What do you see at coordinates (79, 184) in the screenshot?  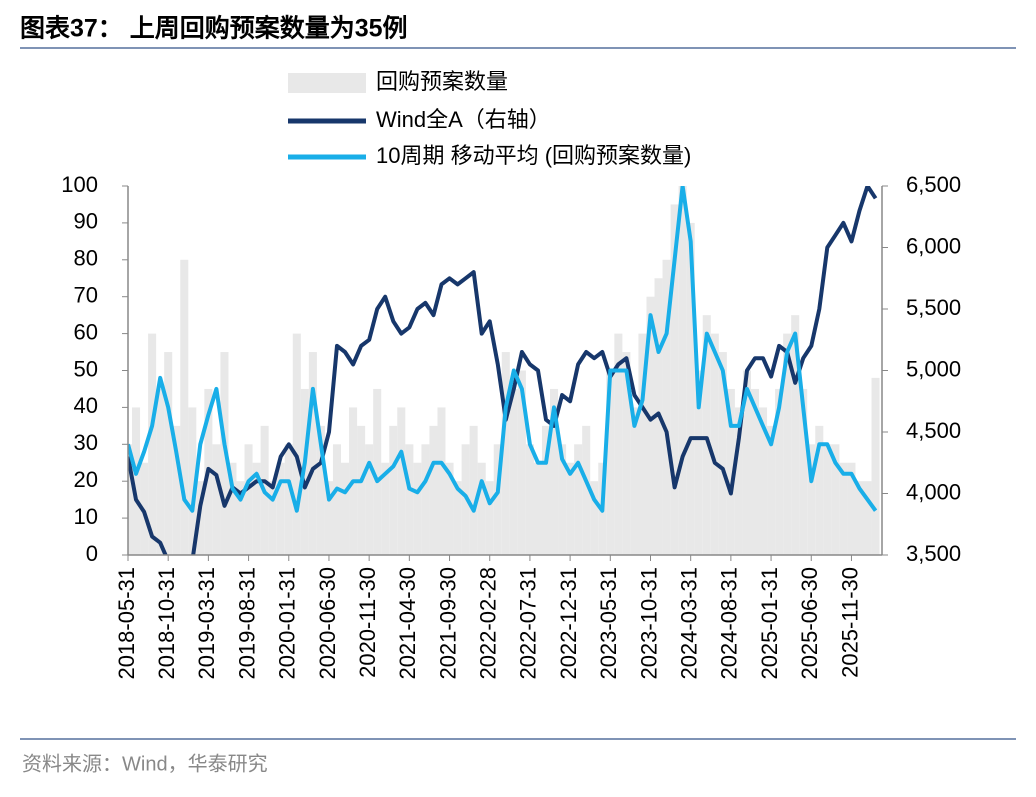 I see `y-tick-label: 100` at bounding box center [79, 184].